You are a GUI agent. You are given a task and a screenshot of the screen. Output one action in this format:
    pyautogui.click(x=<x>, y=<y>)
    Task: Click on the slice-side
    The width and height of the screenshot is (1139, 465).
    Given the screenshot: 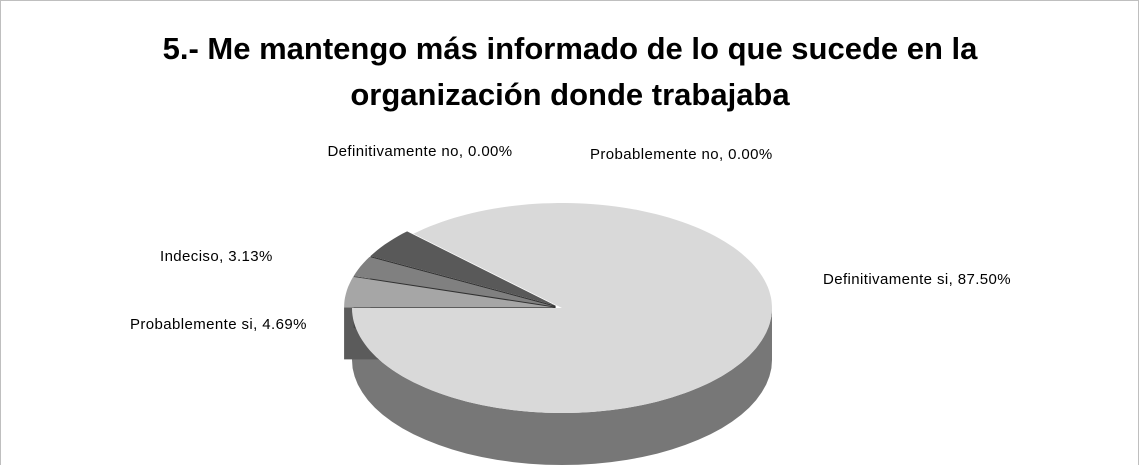 What is the action you would take?
    pyautogui.click(x=562, y=386)
    